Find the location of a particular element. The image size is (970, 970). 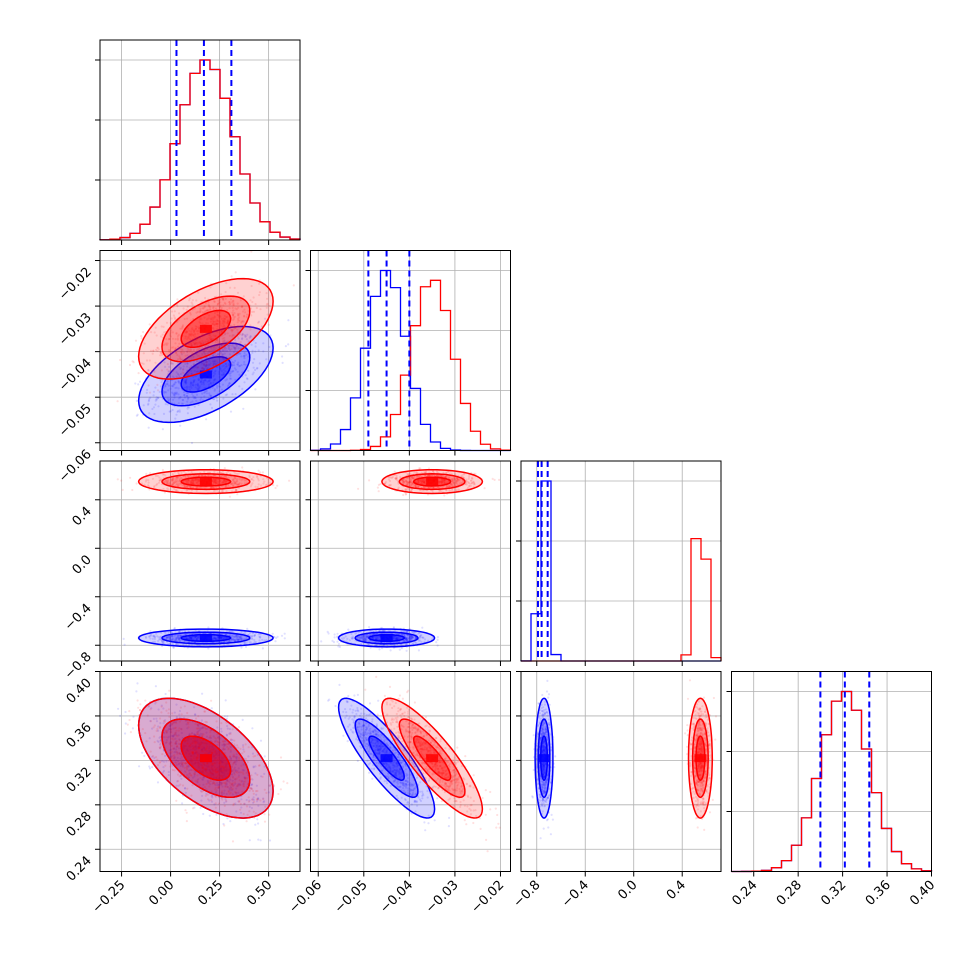

y-tick-label: −0.05 is located at coordinates (75, 420).